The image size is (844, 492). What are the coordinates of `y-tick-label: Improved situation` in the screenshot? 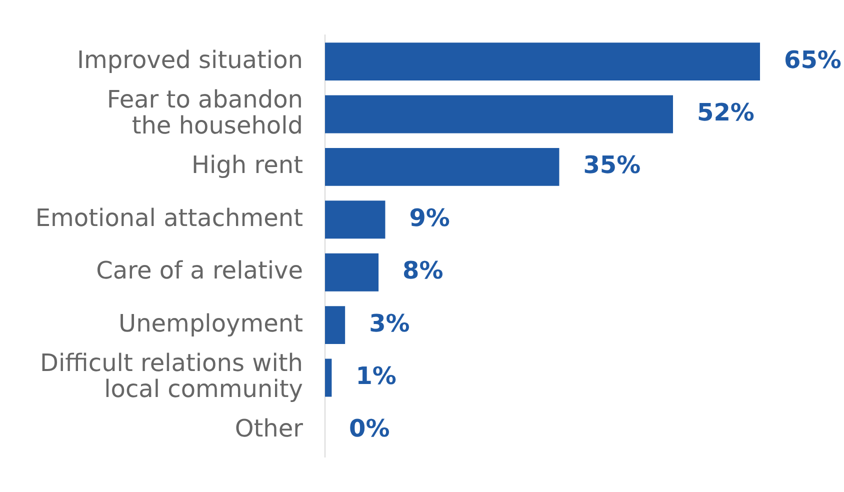 It's located at (189, 60).